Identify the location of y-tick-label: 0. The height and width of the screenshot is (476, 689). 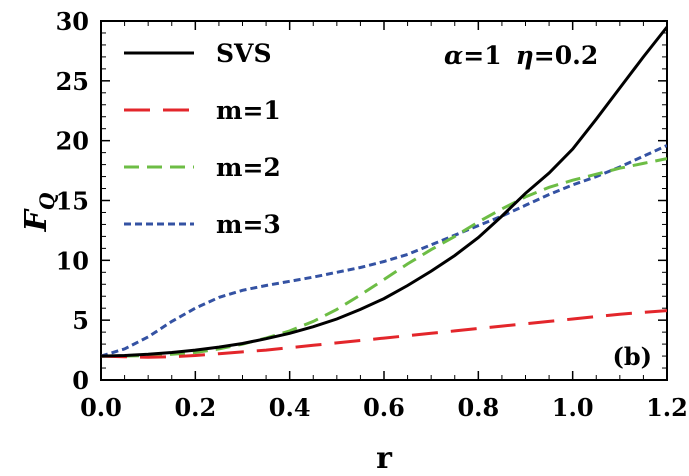
(80, 380).